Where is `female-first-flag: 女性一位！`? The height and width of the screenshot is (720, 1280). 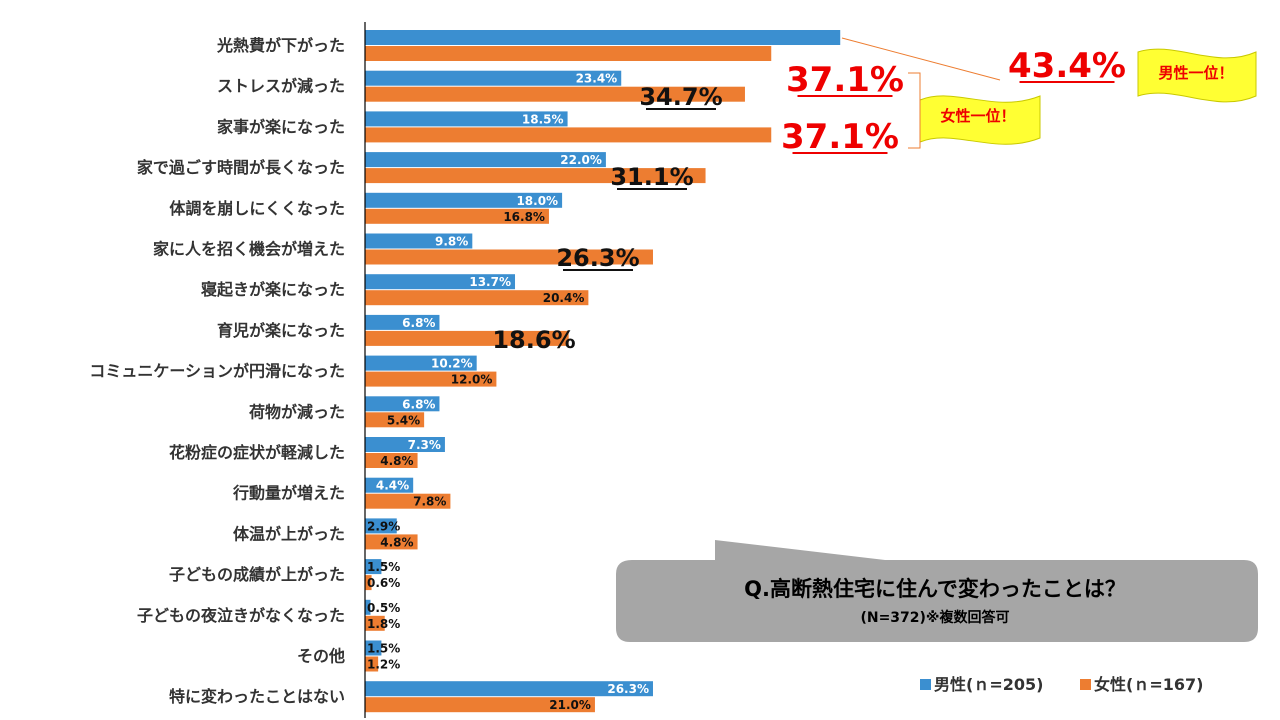
female-first-flag: 女性一位！ is located at coordinates (980, 120).